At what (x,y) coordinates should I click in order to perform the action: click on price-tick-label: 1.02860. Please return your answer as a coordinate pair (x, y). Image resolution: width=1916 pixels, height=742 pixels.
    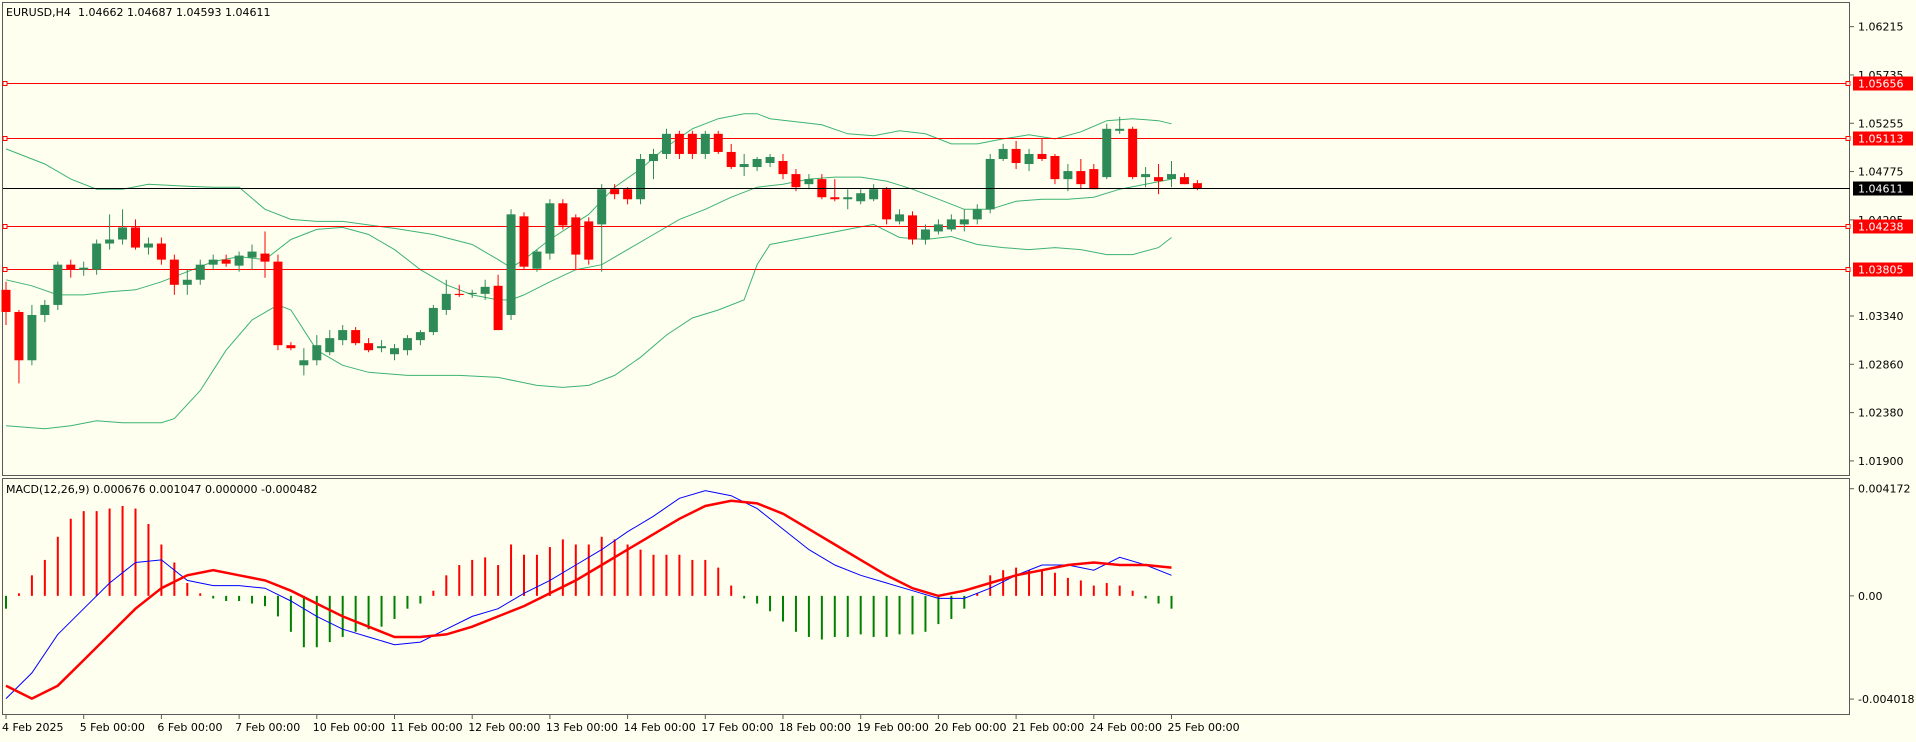
    Looking at the image, I should click on (1881, 364).